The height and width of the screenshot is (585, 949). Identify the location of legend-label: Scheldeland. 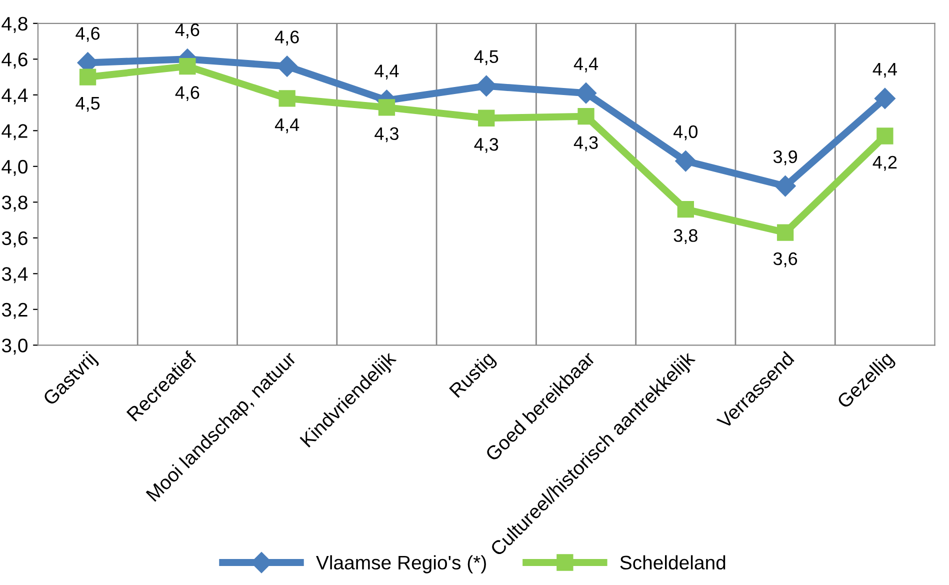
(673, 562).